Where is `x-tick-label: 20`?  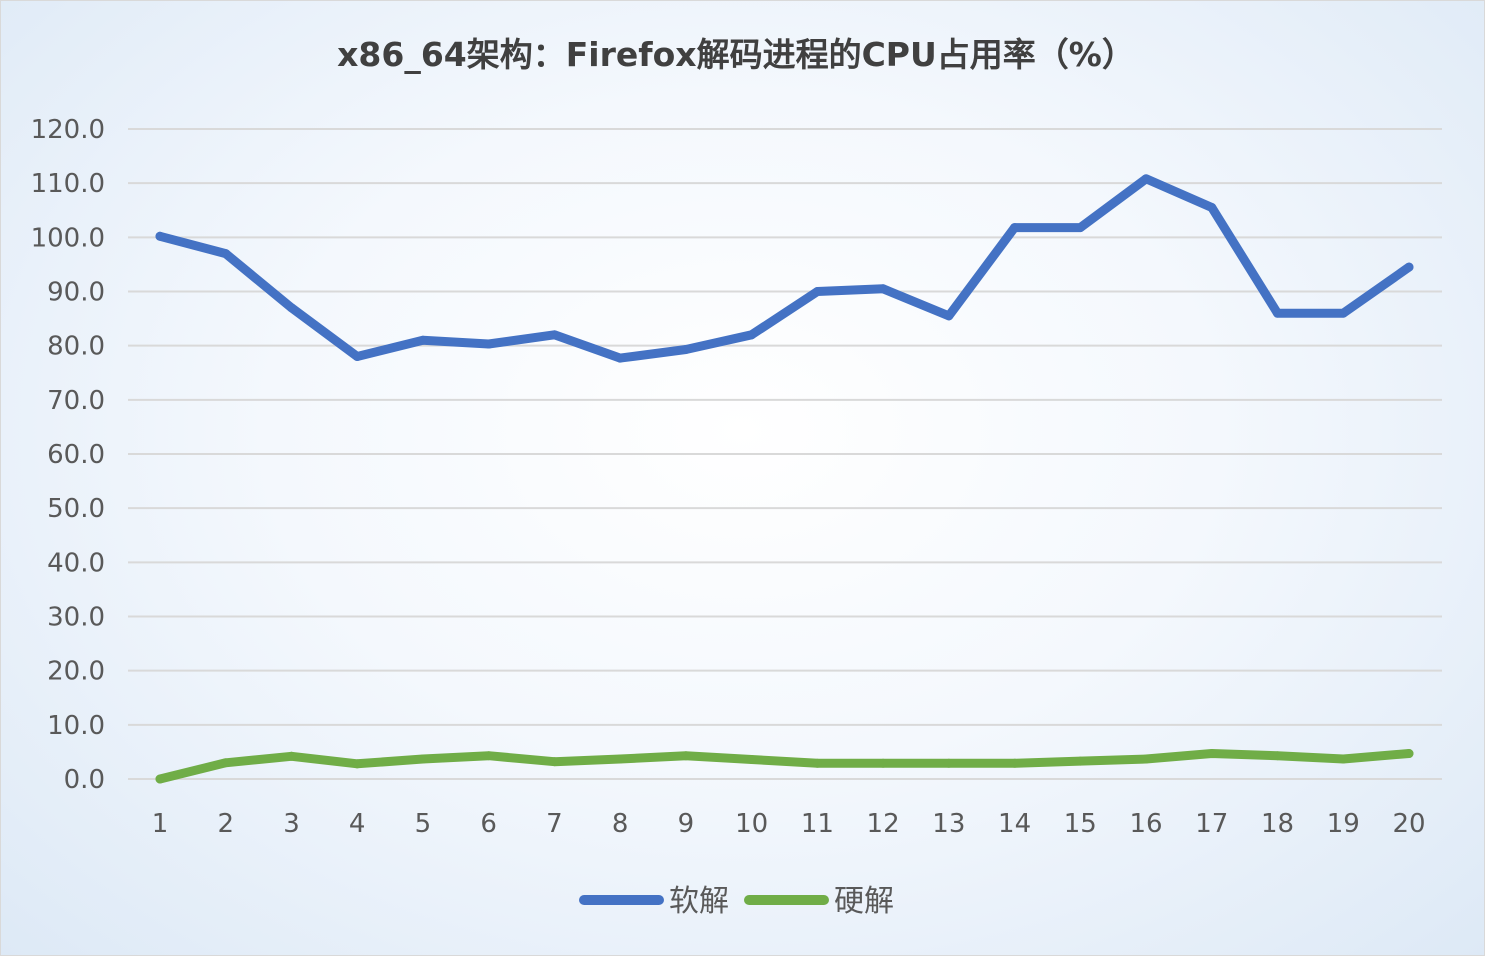 x-tick-label: 20 is located at coordinates (1408, 824).